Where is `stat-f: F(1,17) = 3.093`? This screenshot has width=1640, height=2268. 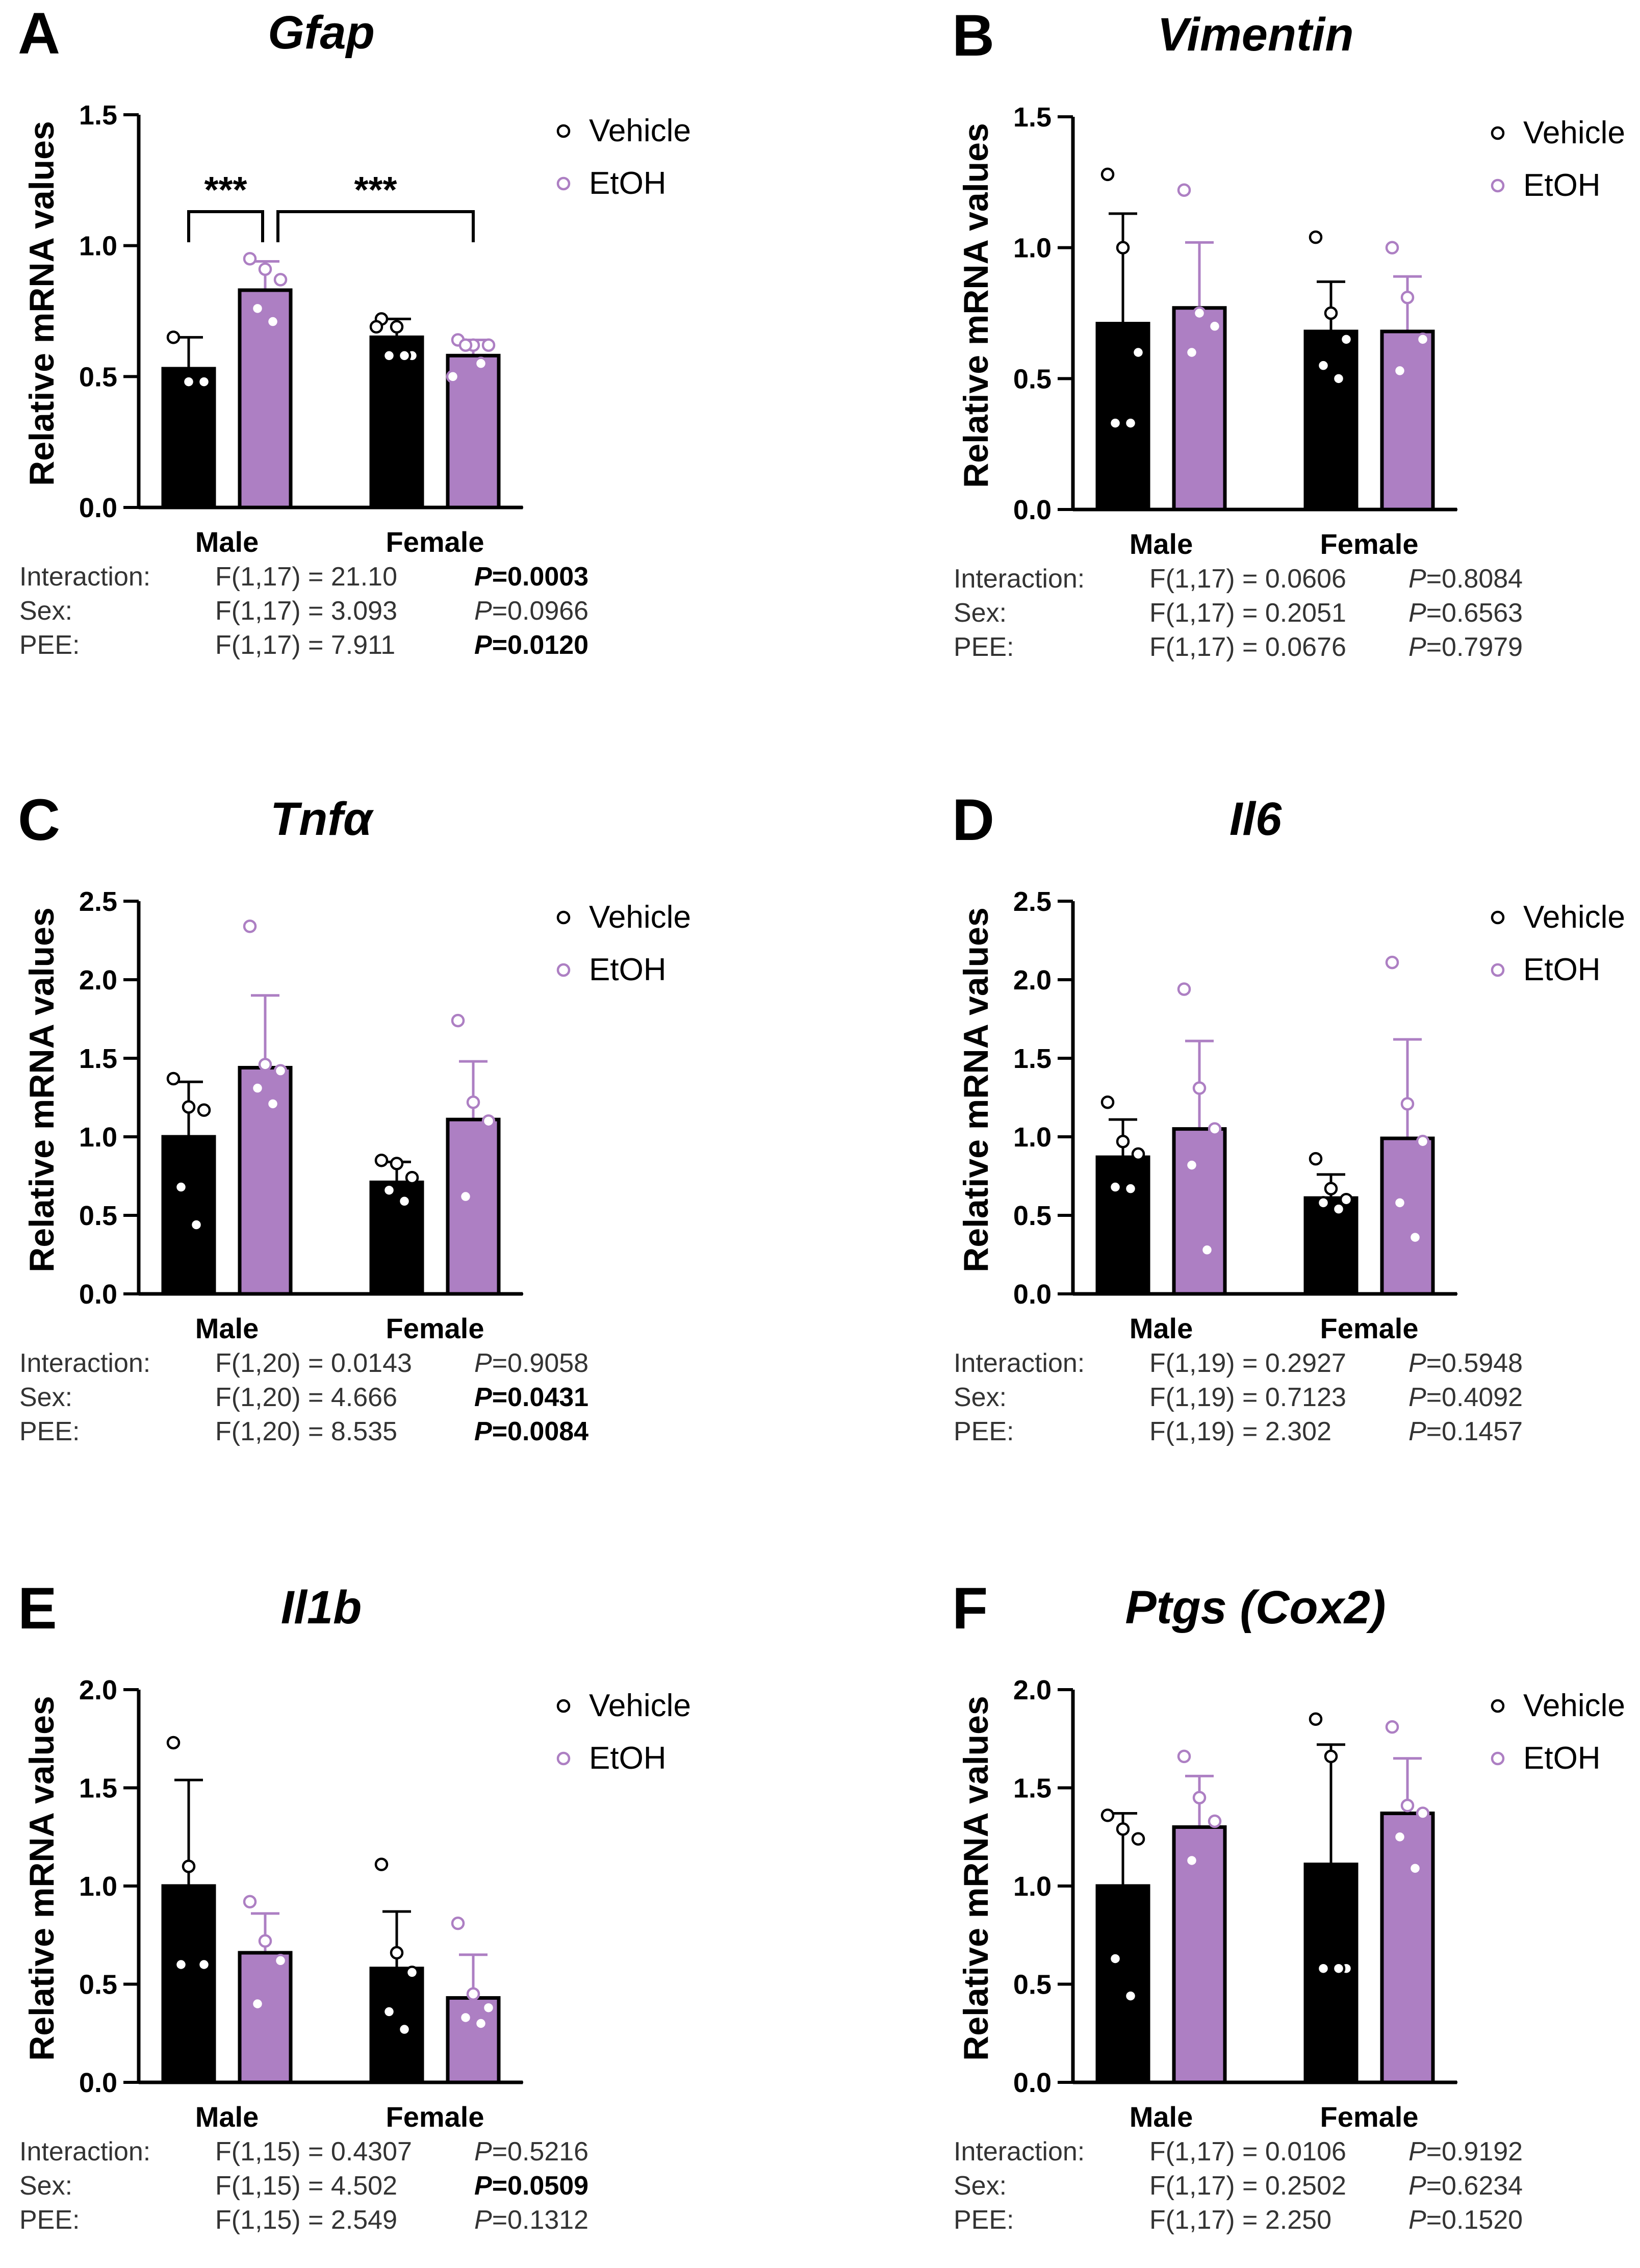 stat-f: F(1,17) = 3.093 is located at coordinates (306, 611).